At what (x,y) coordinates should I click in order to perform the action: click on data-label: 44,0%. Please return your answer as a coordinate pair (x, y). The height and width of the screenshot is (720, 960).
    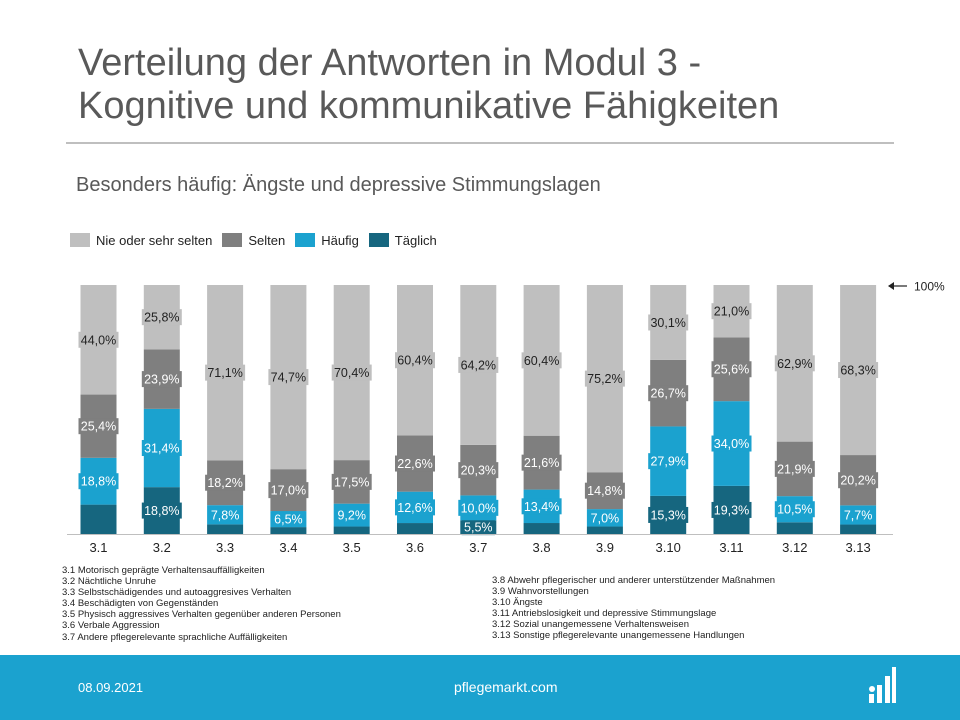
    Looking at the image, I should click on (98, 340).